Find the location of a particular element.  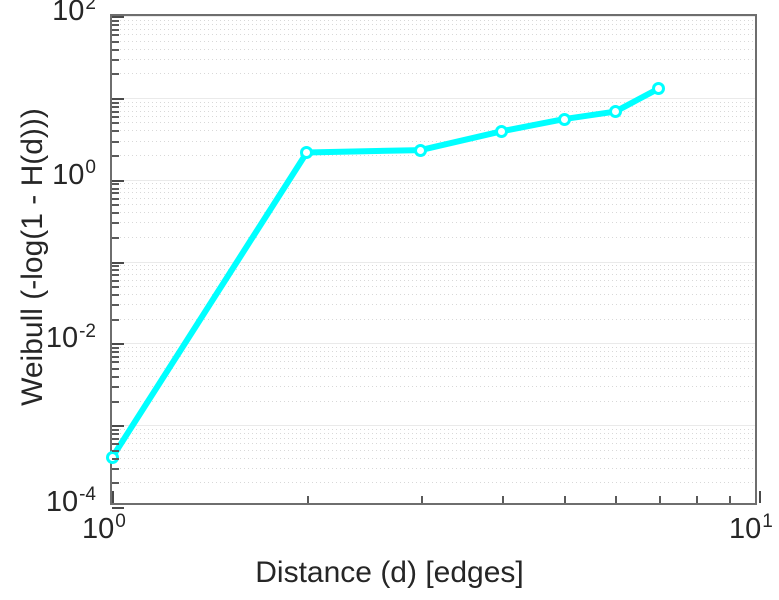

x-tick-major is located at coordinates (760, 497).